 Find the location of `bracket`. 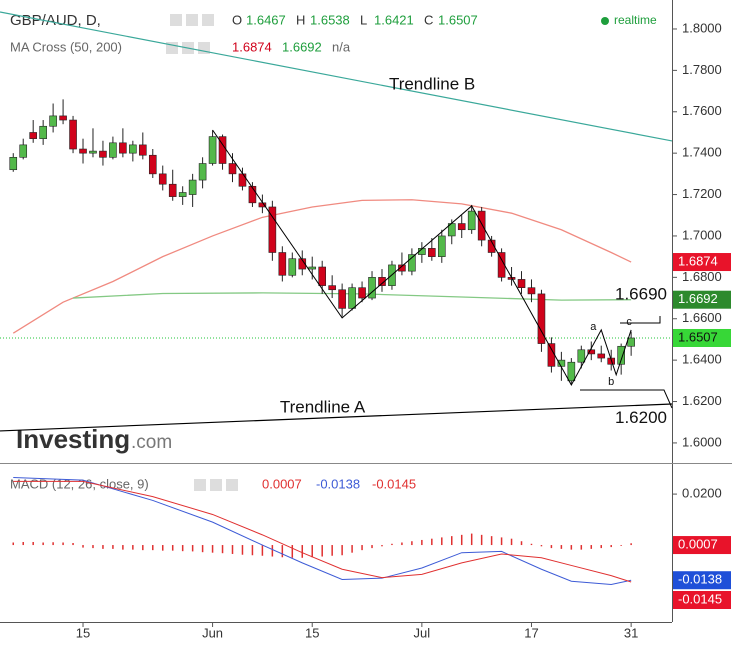

bracket is located at coordinates (640, 320).